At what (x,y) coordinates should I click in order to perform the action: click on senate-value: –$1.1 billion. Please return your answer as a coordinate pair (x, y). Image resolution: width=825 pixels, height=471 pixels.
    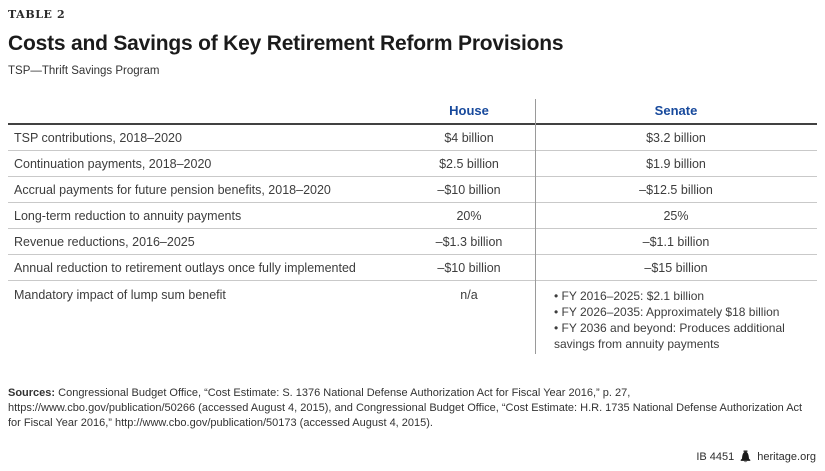
    Looking at the image, I should click on (676, 241).